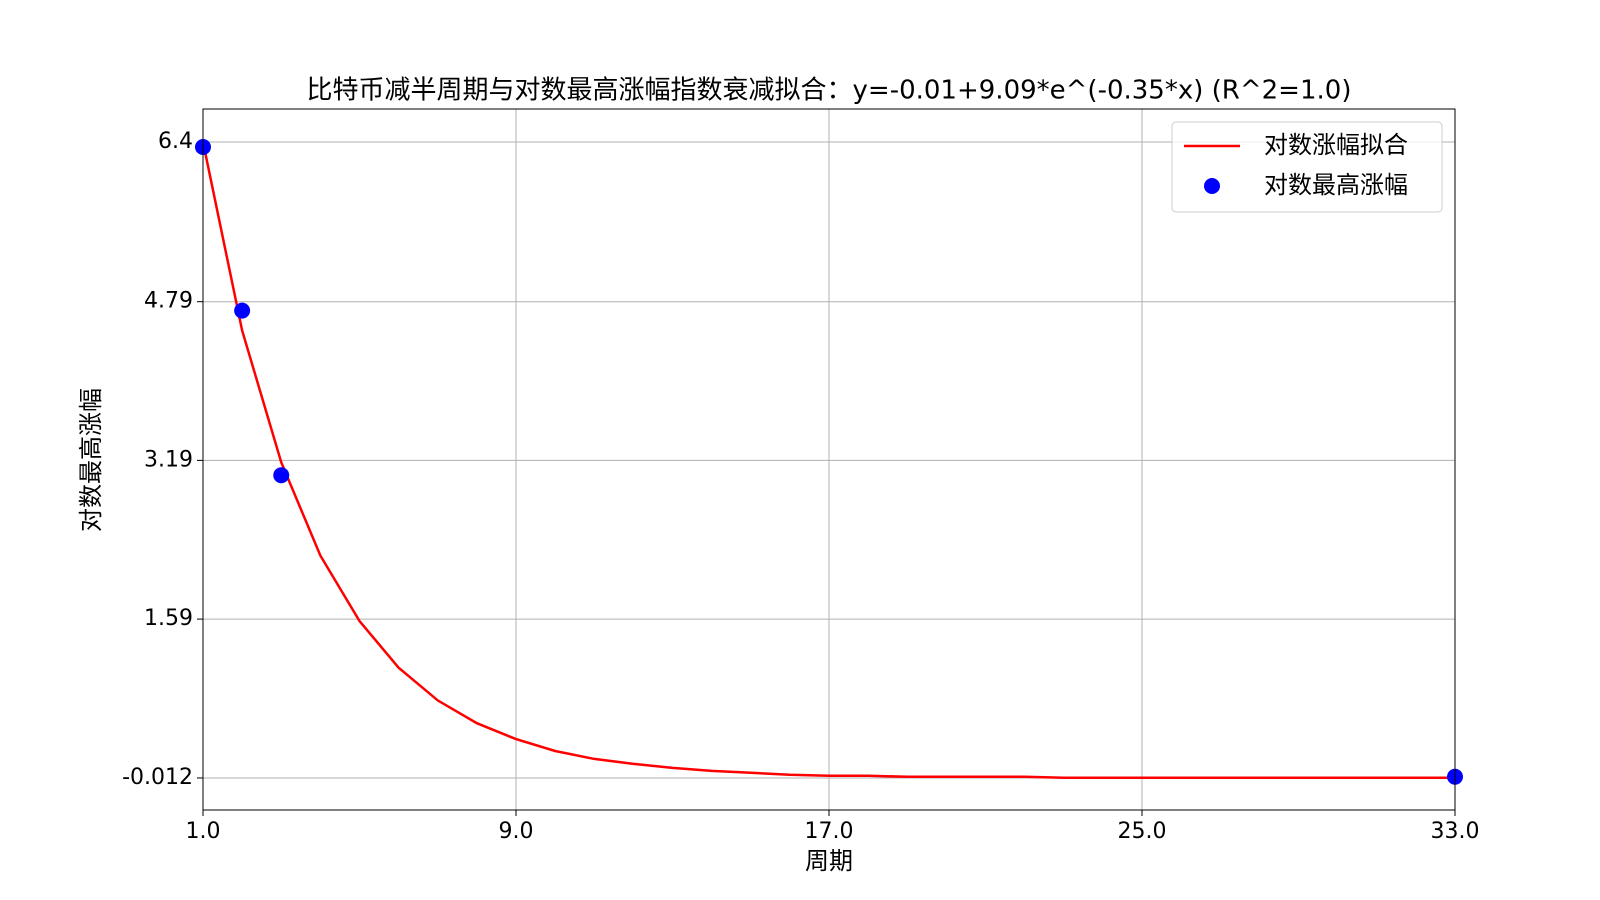 The image size is (1600, 900). I want to click on legend-label: 对数涨幅拟合, so click(1336, 145).